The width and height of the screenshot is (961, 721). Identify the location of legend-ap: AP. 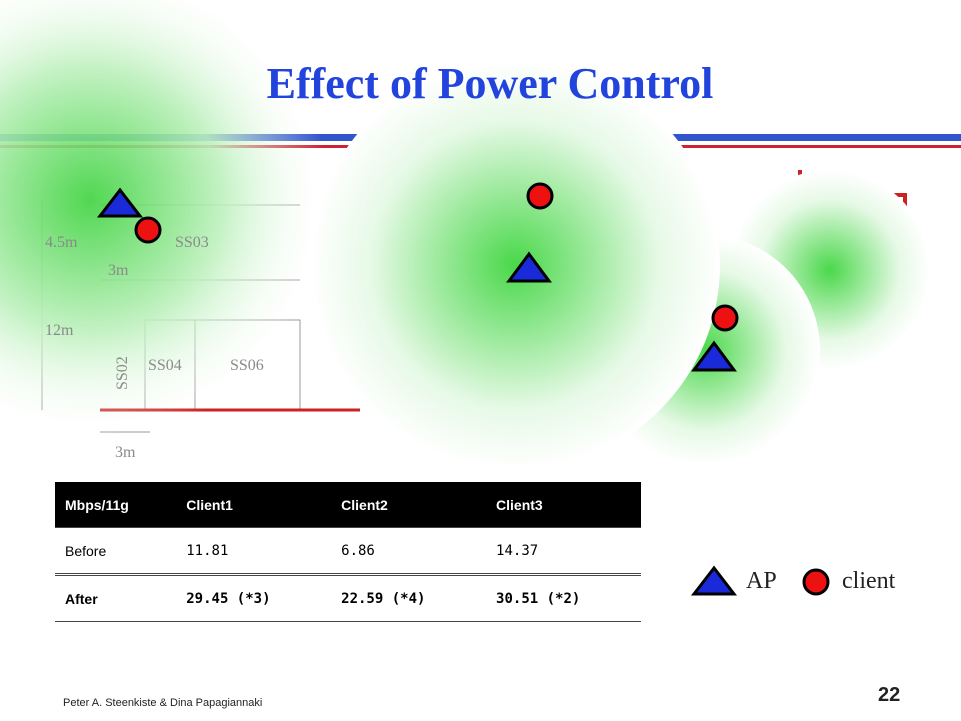
(761, 581).